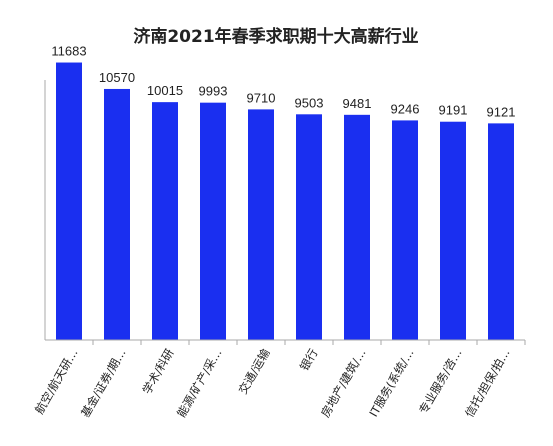 The width and height of the screenshot is (553, 446). I want to click on bar-value-label: 9481, so click(357, 103).